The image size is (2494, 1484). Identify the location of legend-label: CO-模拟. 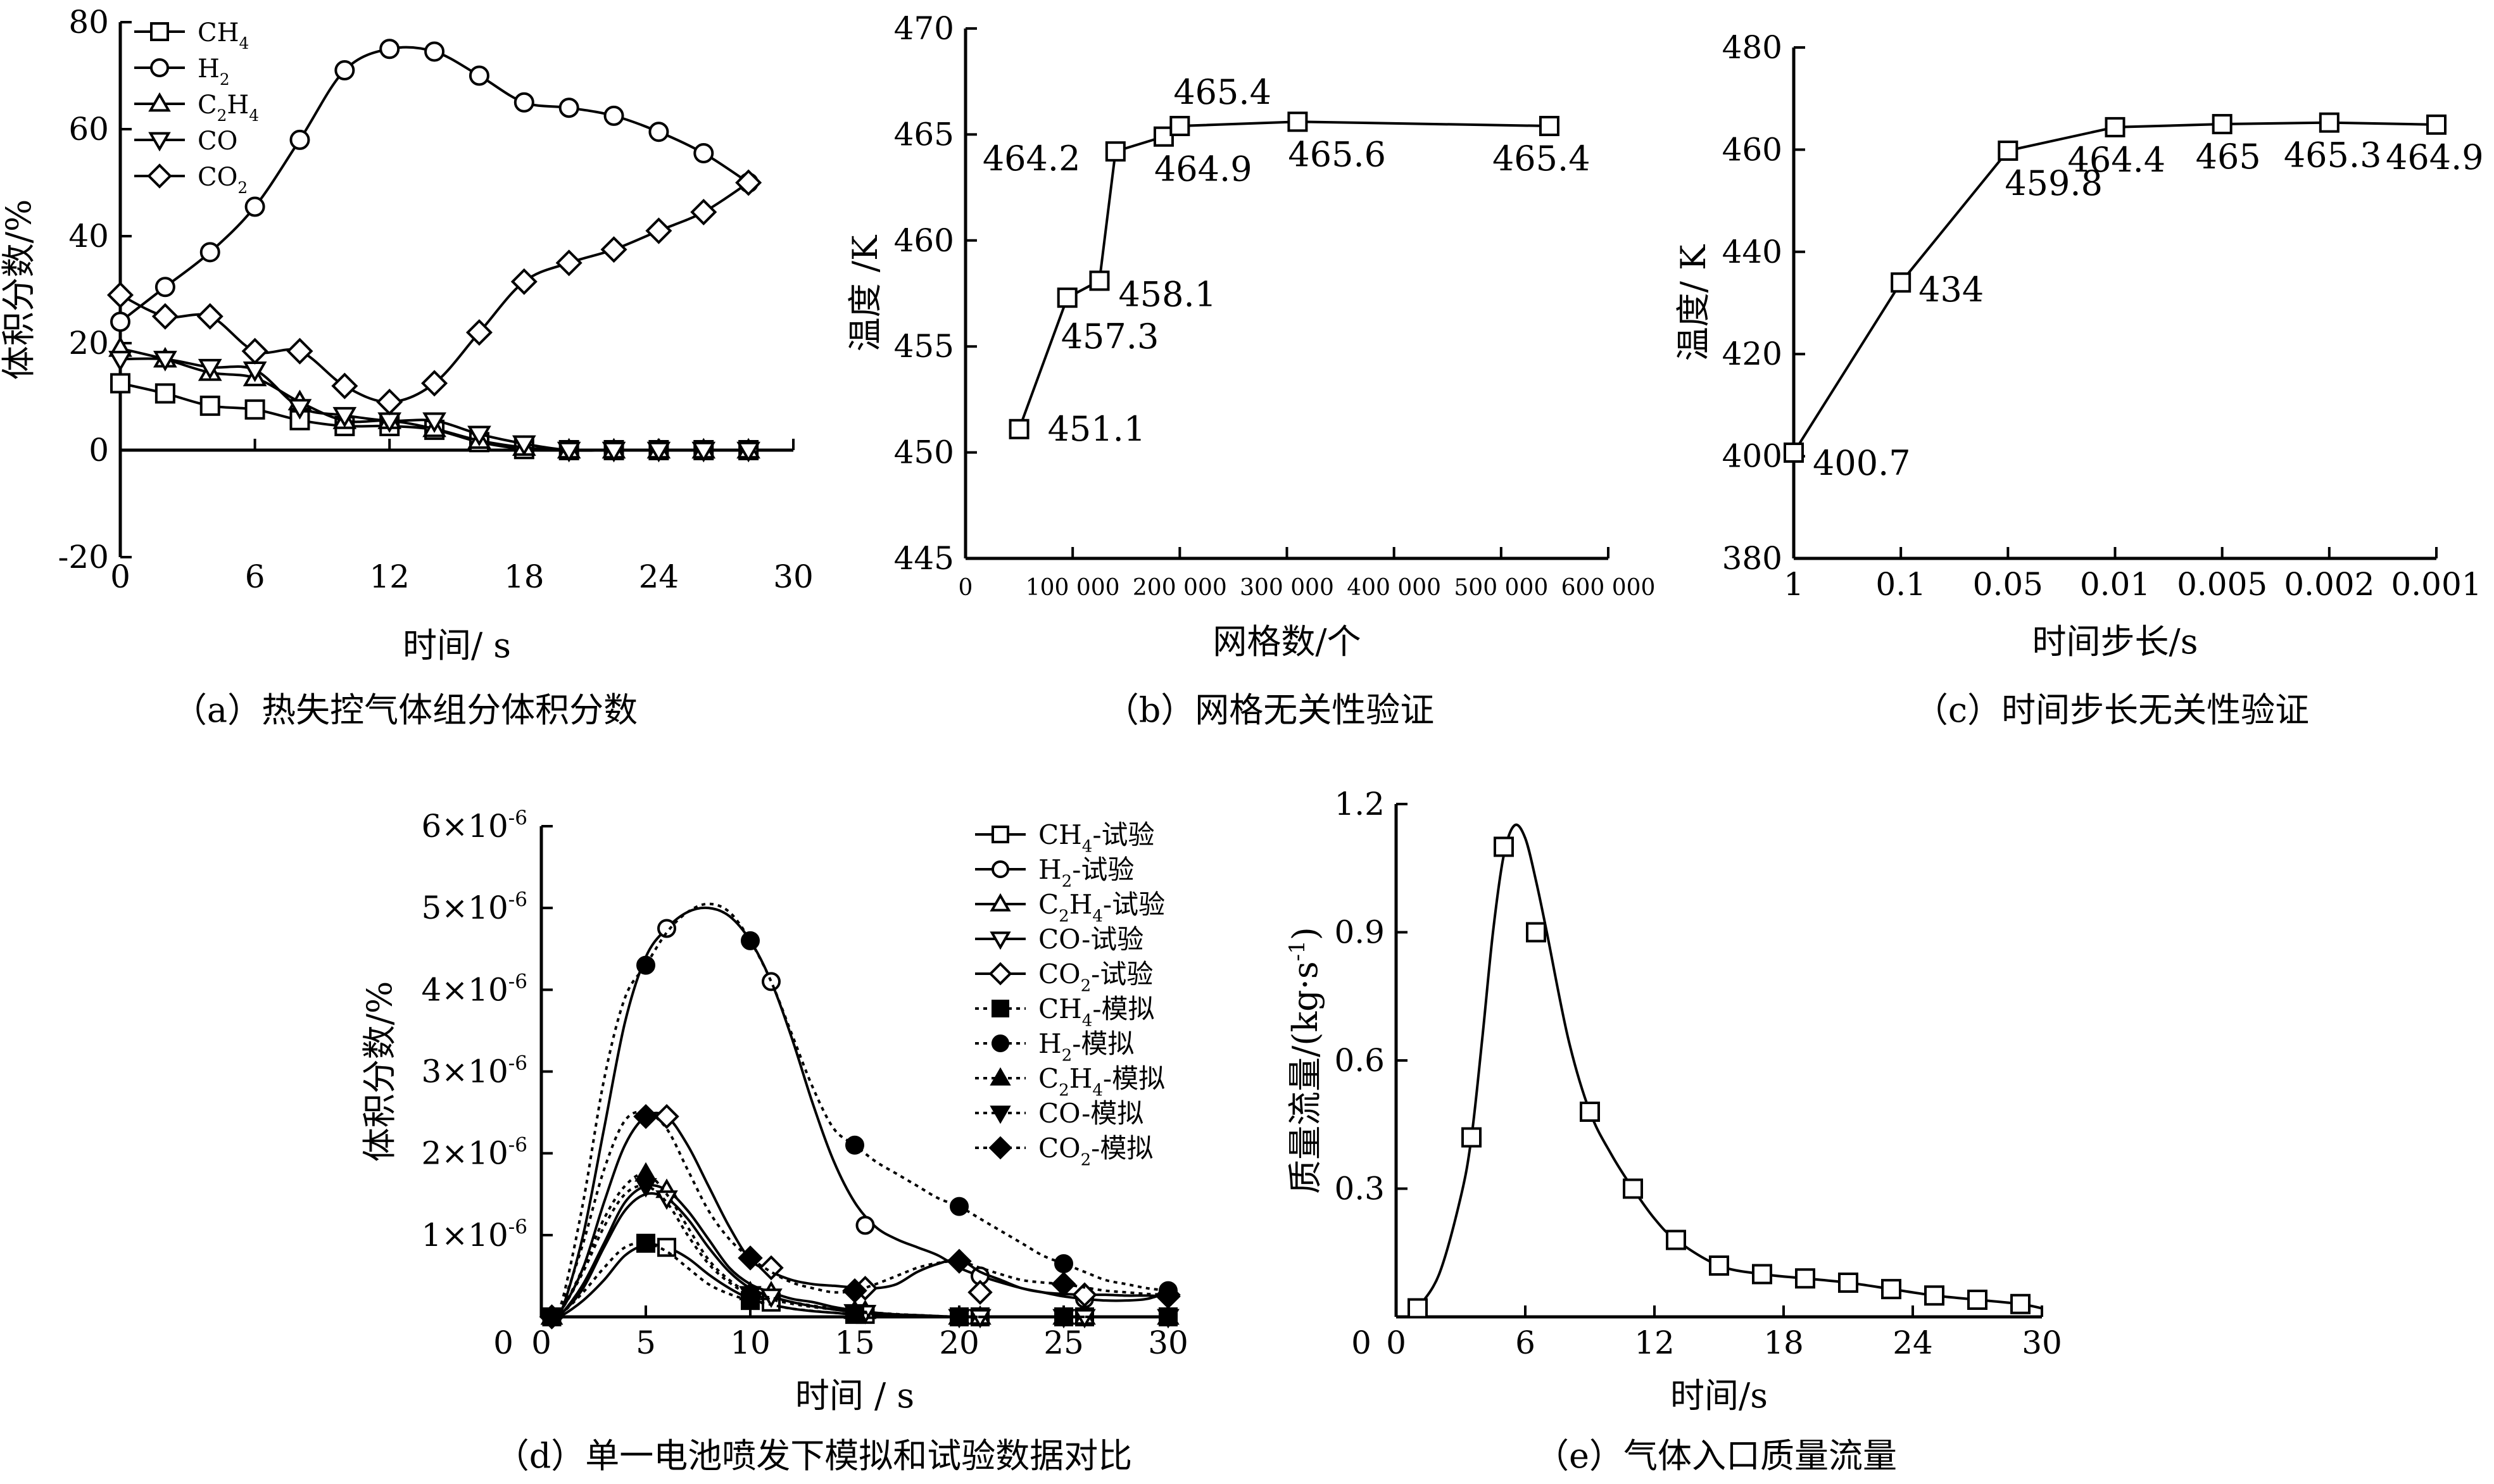
(1090, 1113).